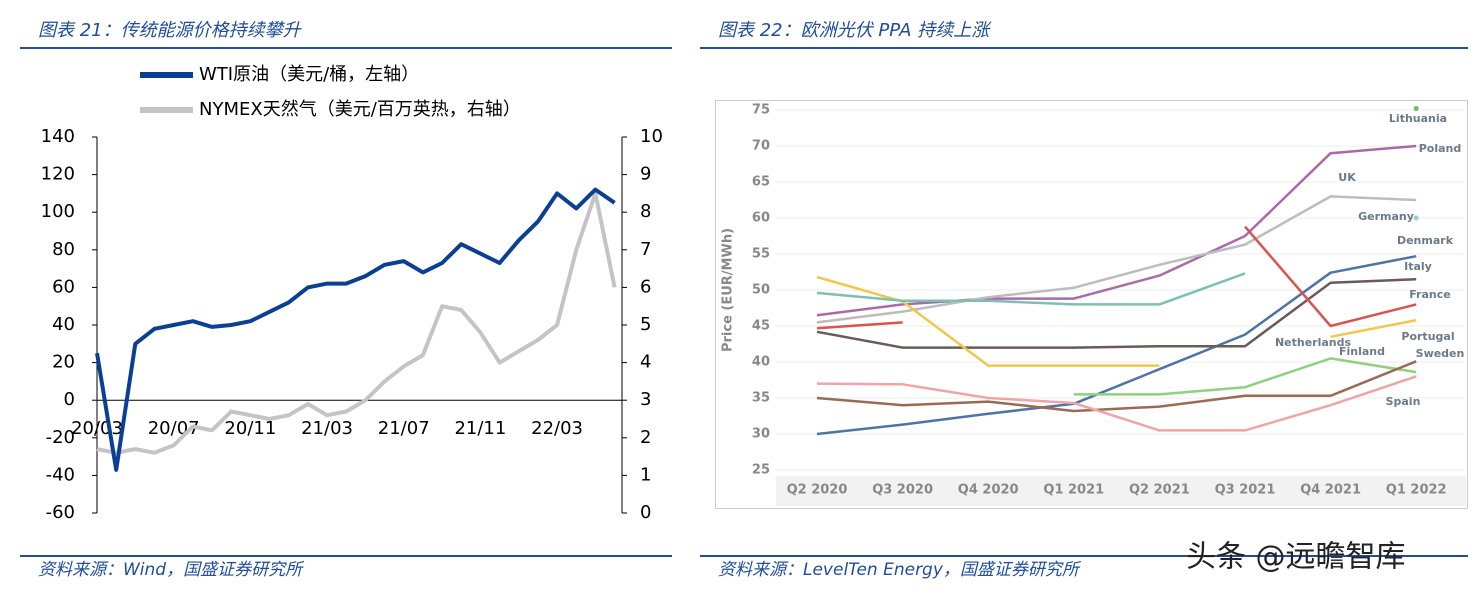 This screenshot has height=595, width=1474. What do you see at coordinates (761, 110) in the screenshot?
I see `y-tick-label: 75` at bounding box center [761, 110].